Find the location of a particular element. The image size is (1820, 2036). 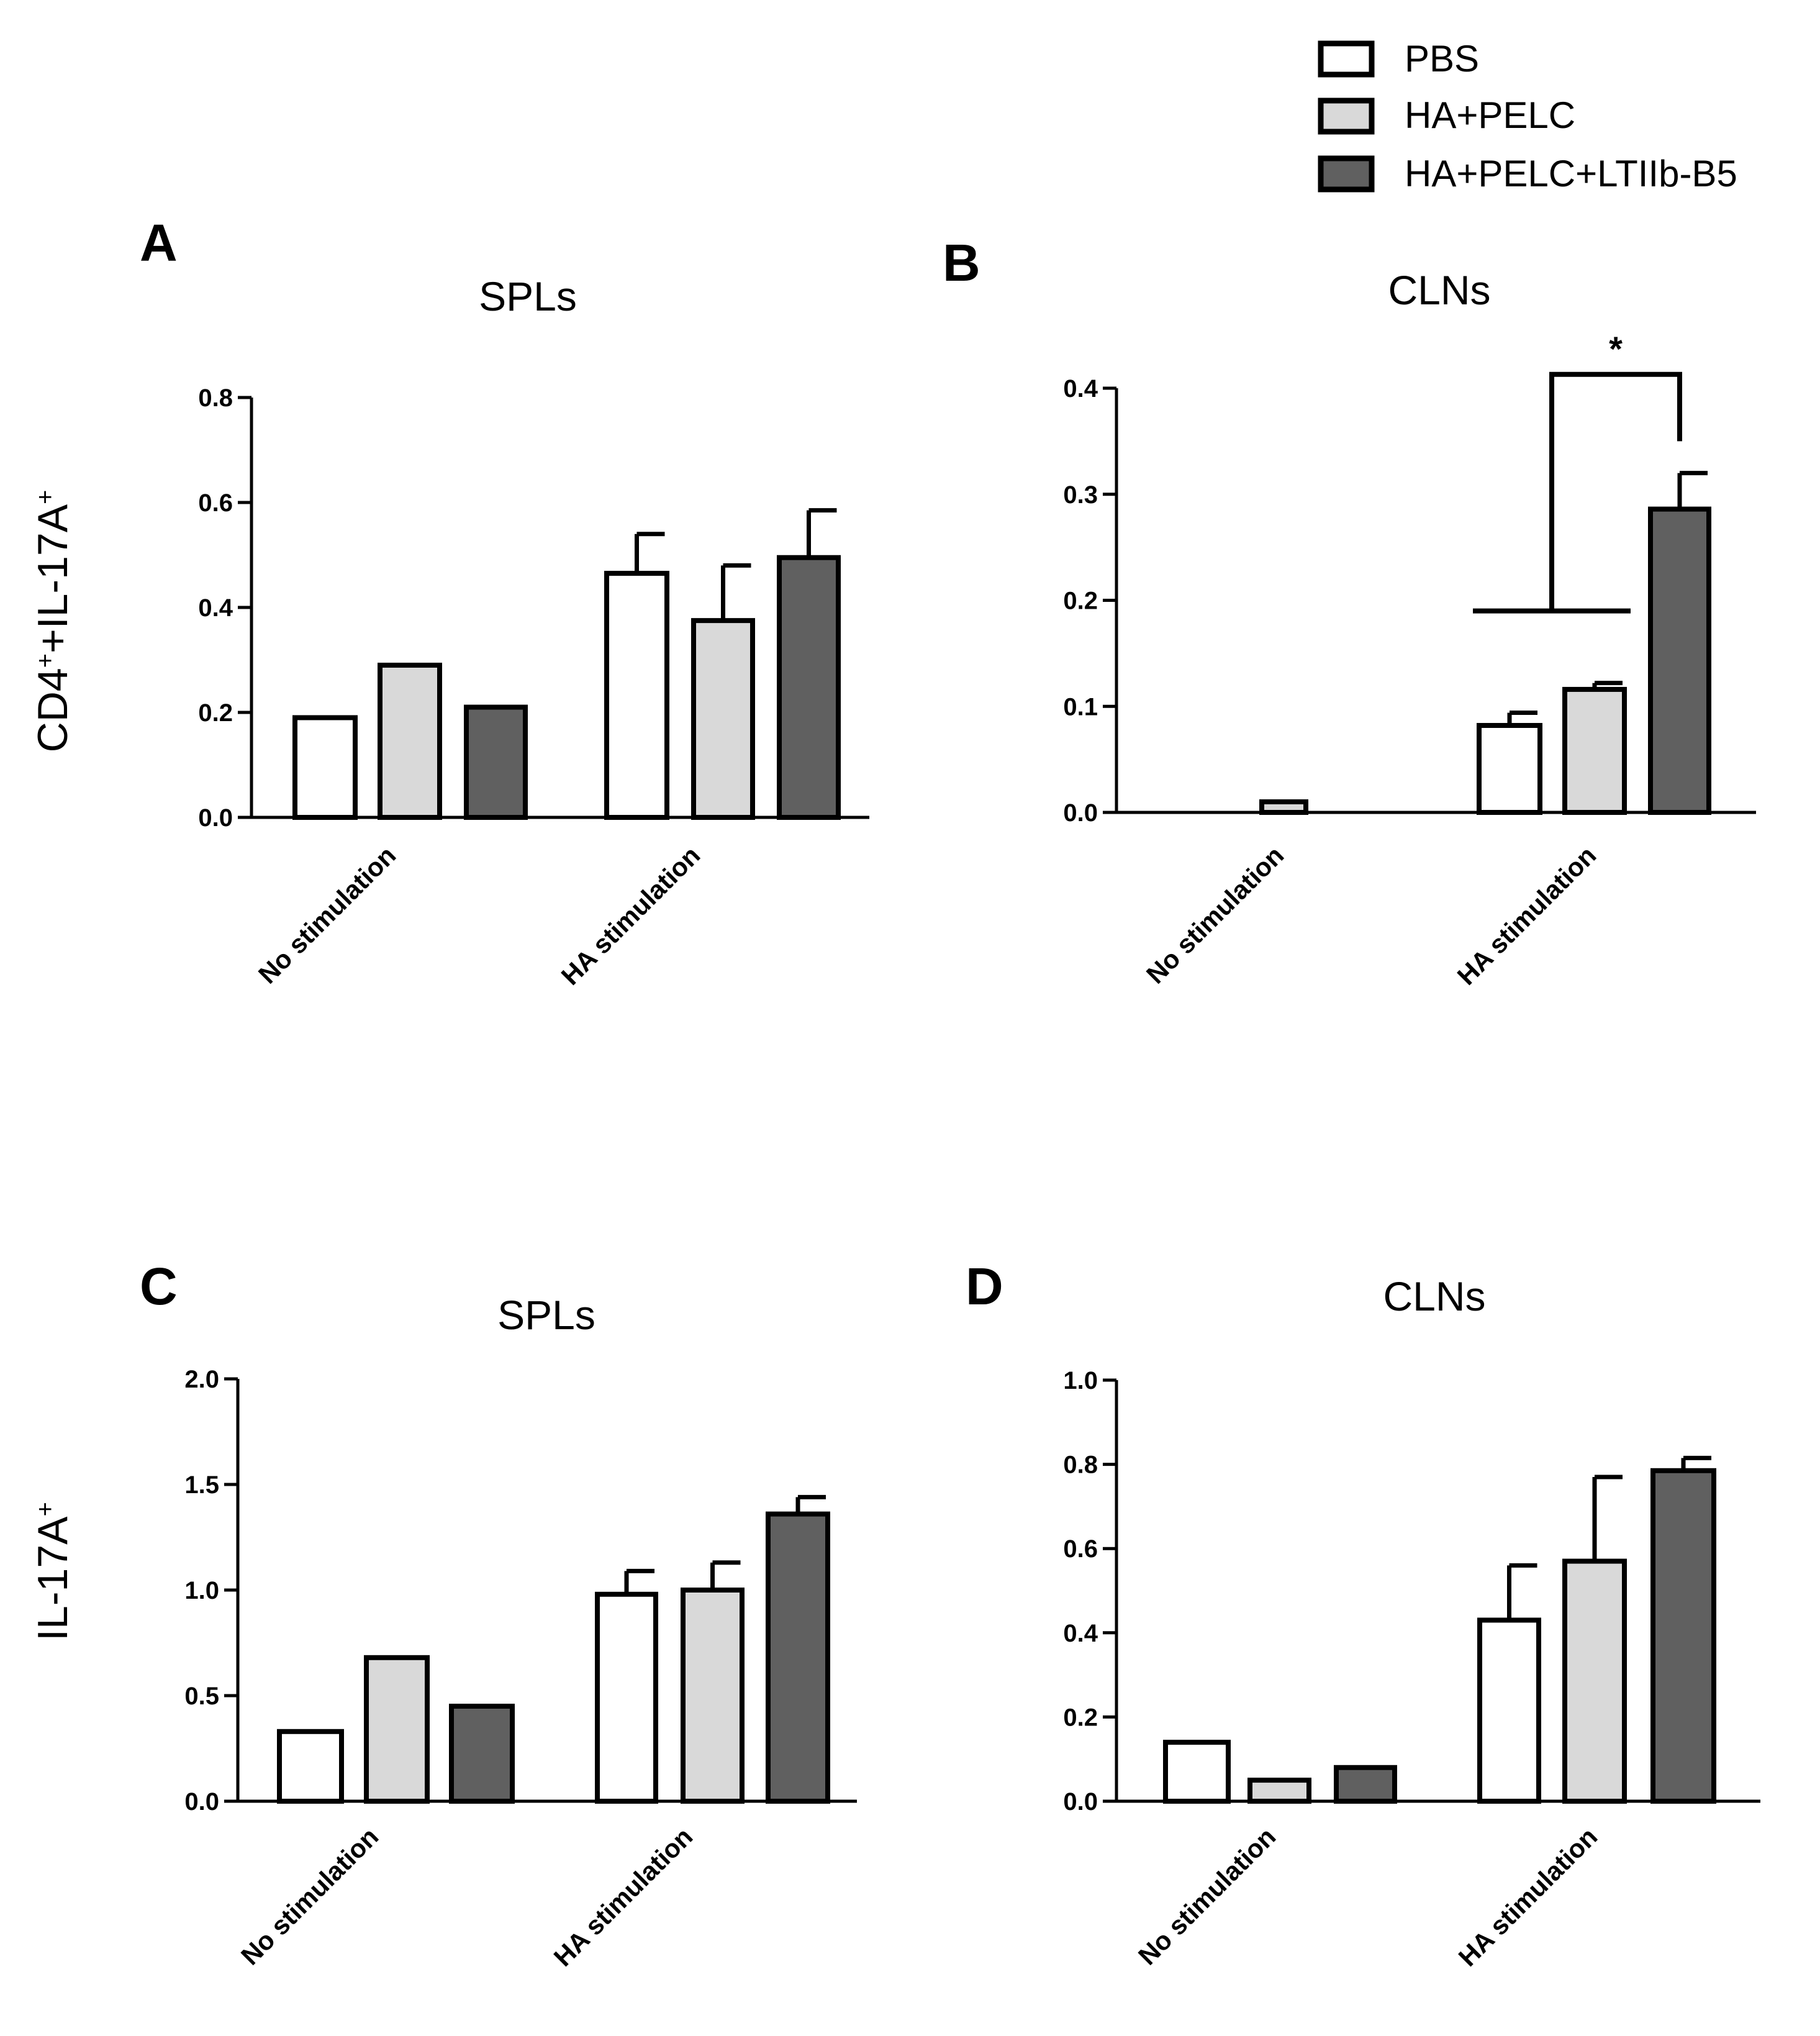

y-tick-label: 1.5 is located at coordinates (201, 1485).